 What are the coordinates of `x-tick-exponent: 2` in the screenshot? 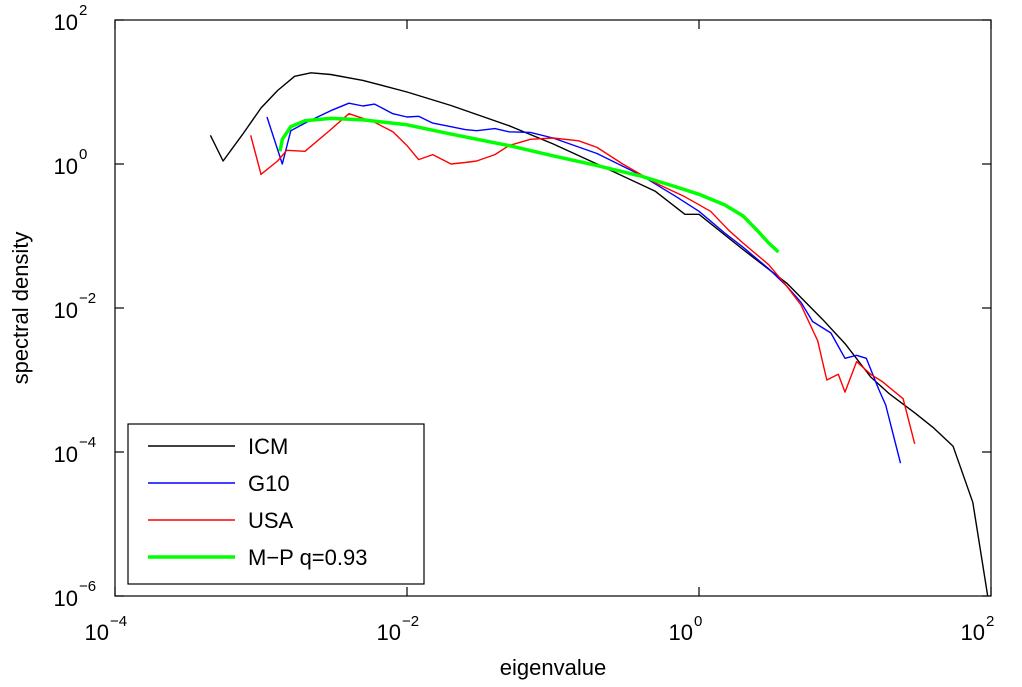 It's located at (990, 621).